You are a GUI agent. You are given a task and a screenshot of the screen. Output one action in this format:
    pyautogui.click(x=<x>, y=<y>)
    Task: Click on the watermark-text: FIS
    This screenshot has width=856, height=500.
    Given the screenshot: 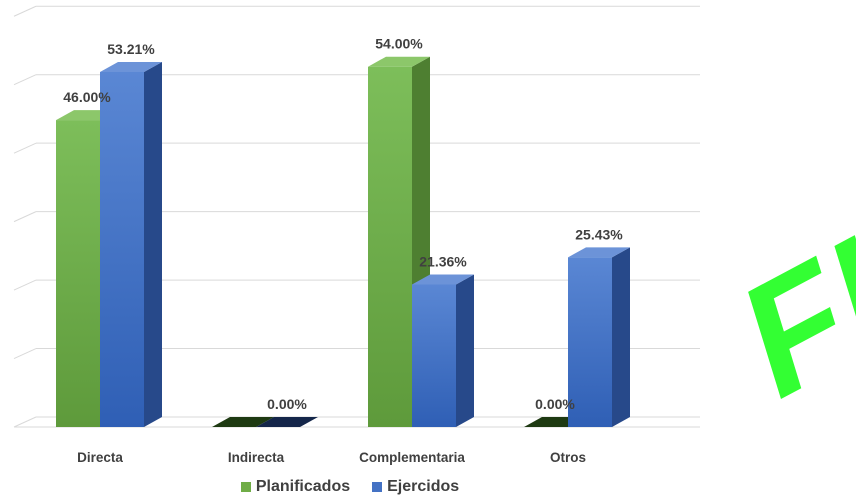 What is the action you would take?
    pyautogui.click(x=783, y=313)
    